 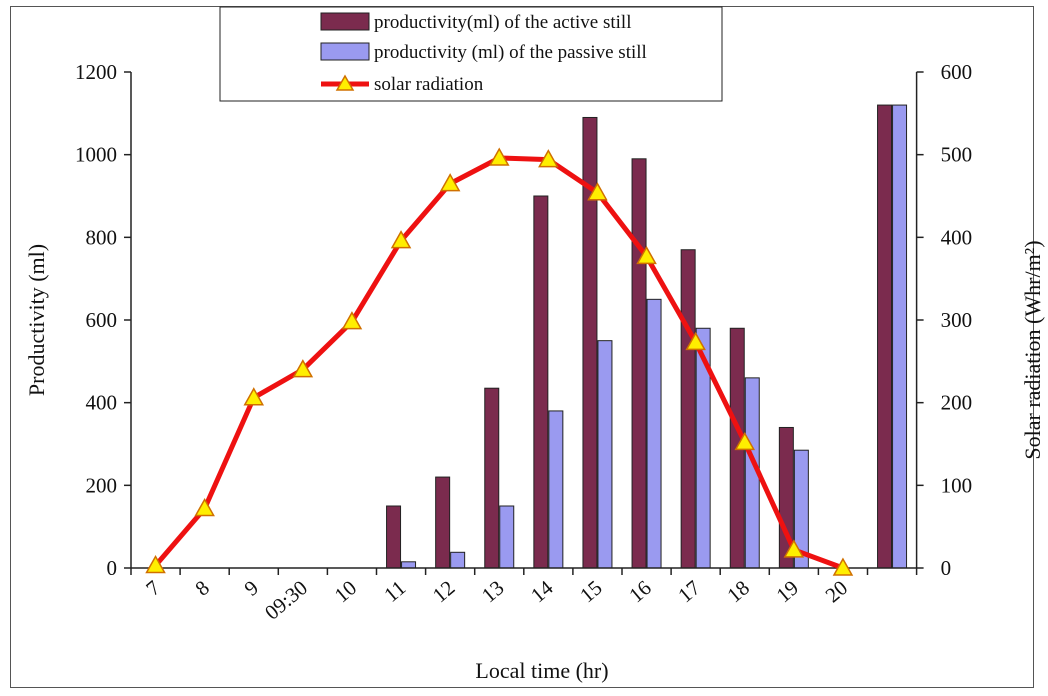 I want to click on x-tick-label: 10, so click(x=346, y=591).